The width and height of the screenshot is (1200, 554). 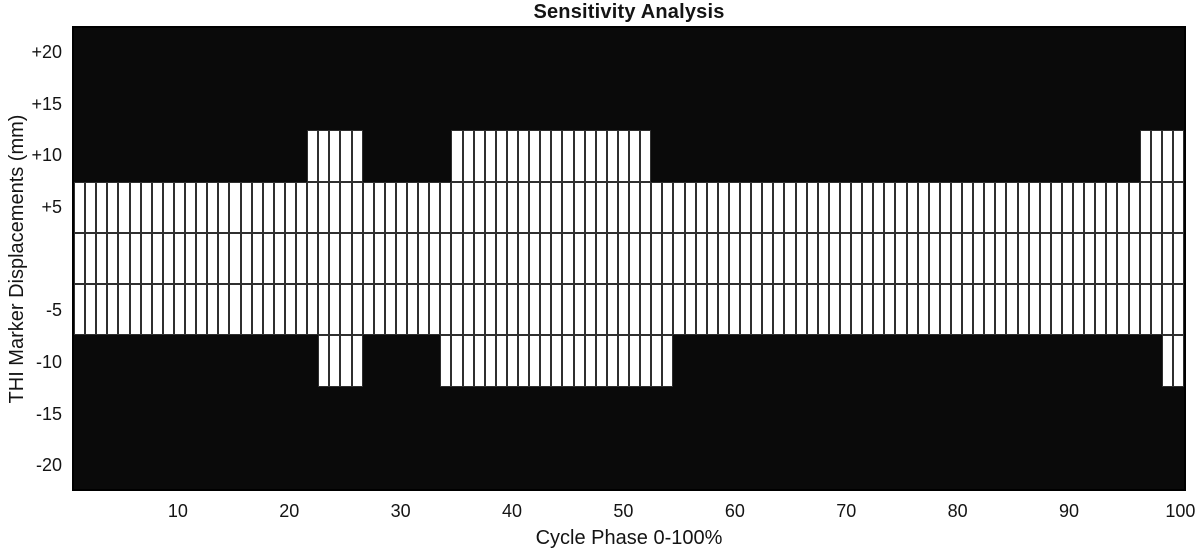 I want to click on y-tick-label: +5, so click(x=51, y=206).